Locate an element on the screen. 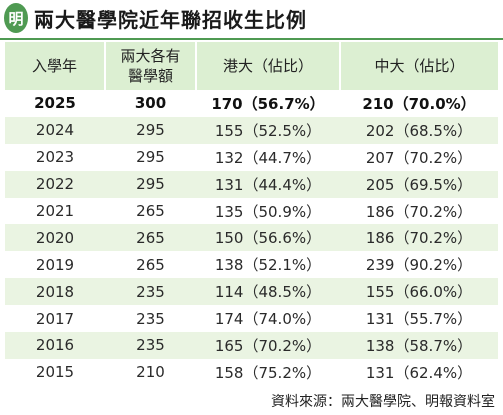 The width and height of the screenshot is (503, 415). table-header: 入學年 兩大各有 醫學額 港大（佔比） 中大（佔比） is located at coordinates (251, 66).